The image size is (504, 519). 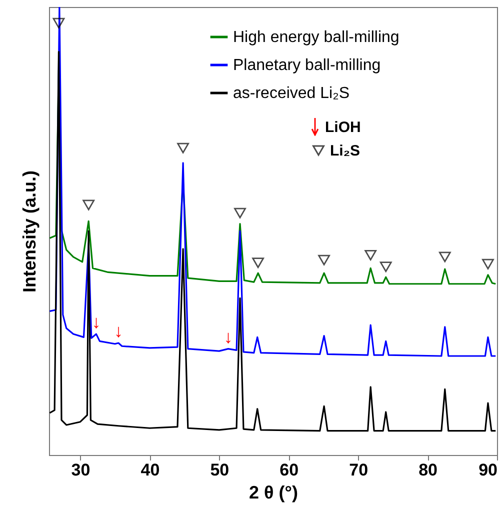 I want to click on annotation: LiOH, so click(x=343, y=127).